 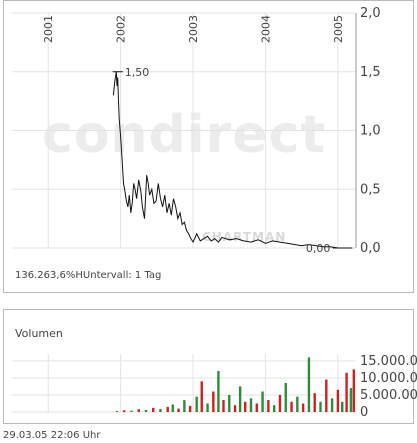 What do you see at coordinates (370, 72) in the screenshot?
I see `y-tick-label: 1,5` at bounding box center [370, 72].